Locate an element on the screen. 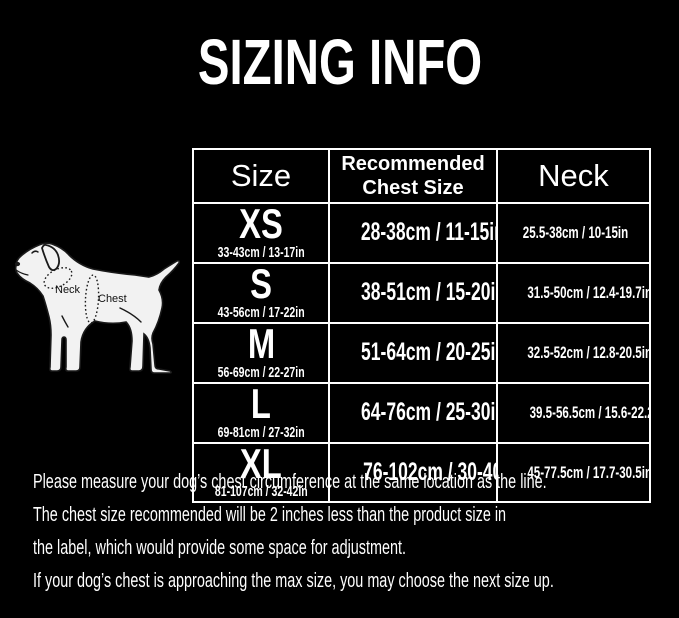  header-row: Size Recommended Chest Size Neck is located at coordinates (421, 176).